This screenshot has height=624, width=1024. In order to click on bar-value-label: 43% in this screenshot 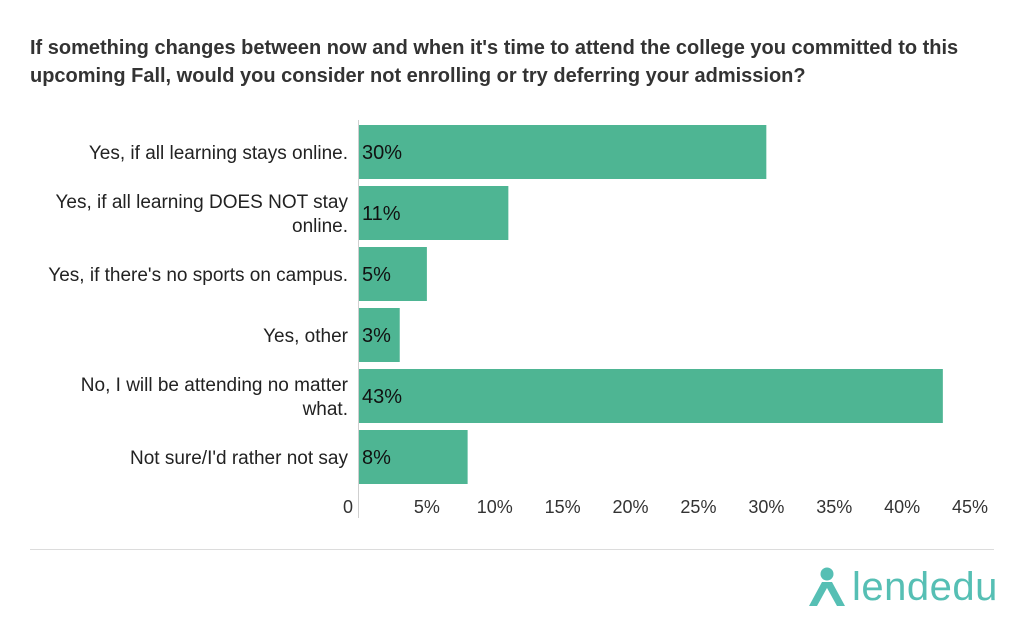, I will do `click(382, 397)`.